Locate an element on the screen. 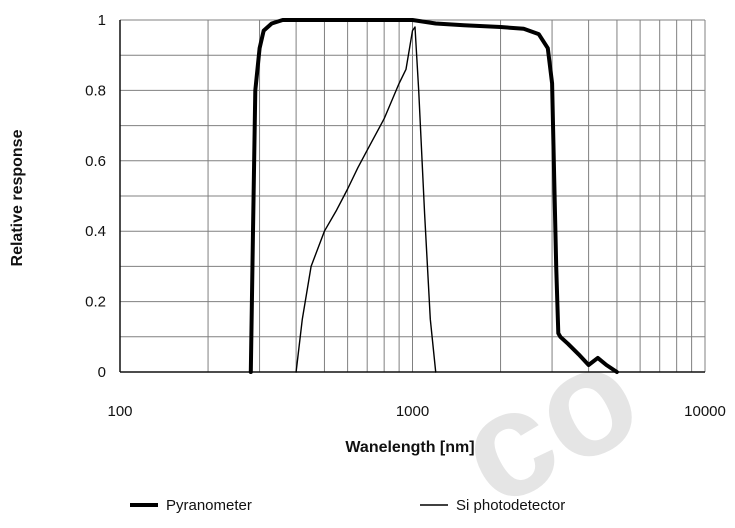 This screenshot has width=735, height=528. y-tick-label: 0.6 is located at coordinates (95, 161).